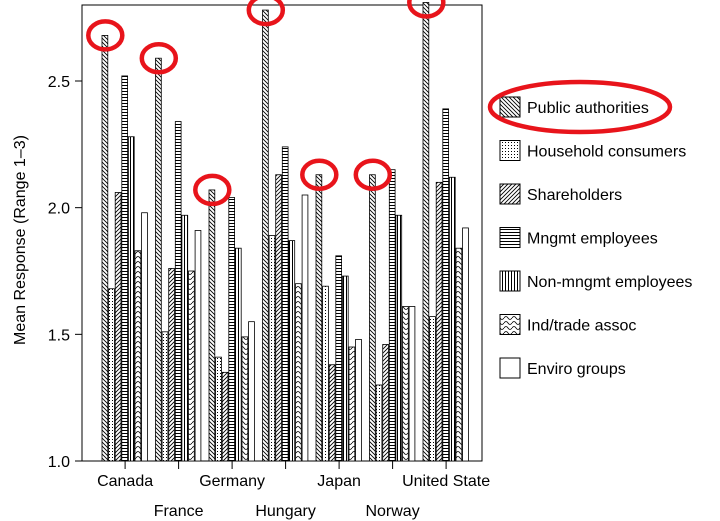  Describe the element at coordinates (20, 240) in the screenshot. I see `y-axis-label: Mean Response (Range 1–3)` at that location.